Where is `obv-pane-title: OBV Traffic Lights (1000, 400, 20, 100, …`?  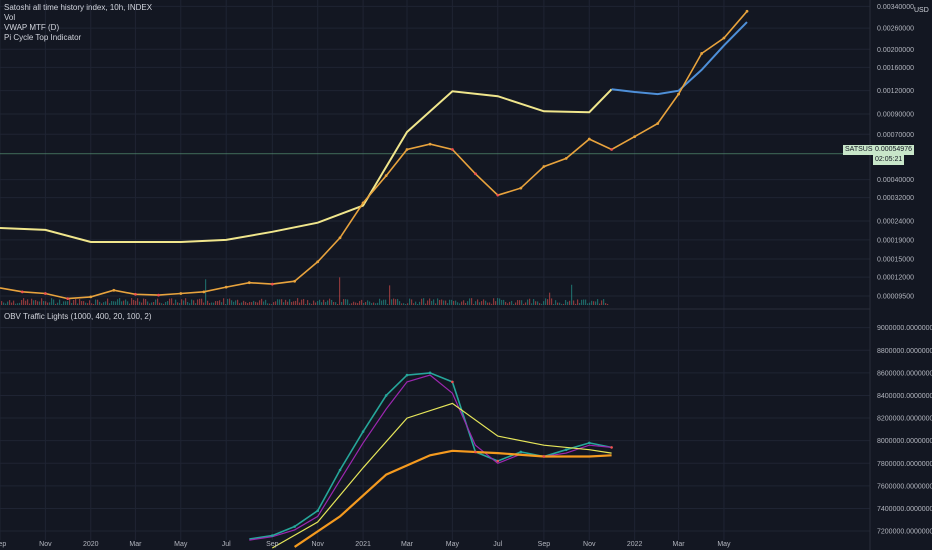 obv-pane-title: OBV Traffic Lights (1000, 400, 20, 100, … is located at coordinates (78, 316).